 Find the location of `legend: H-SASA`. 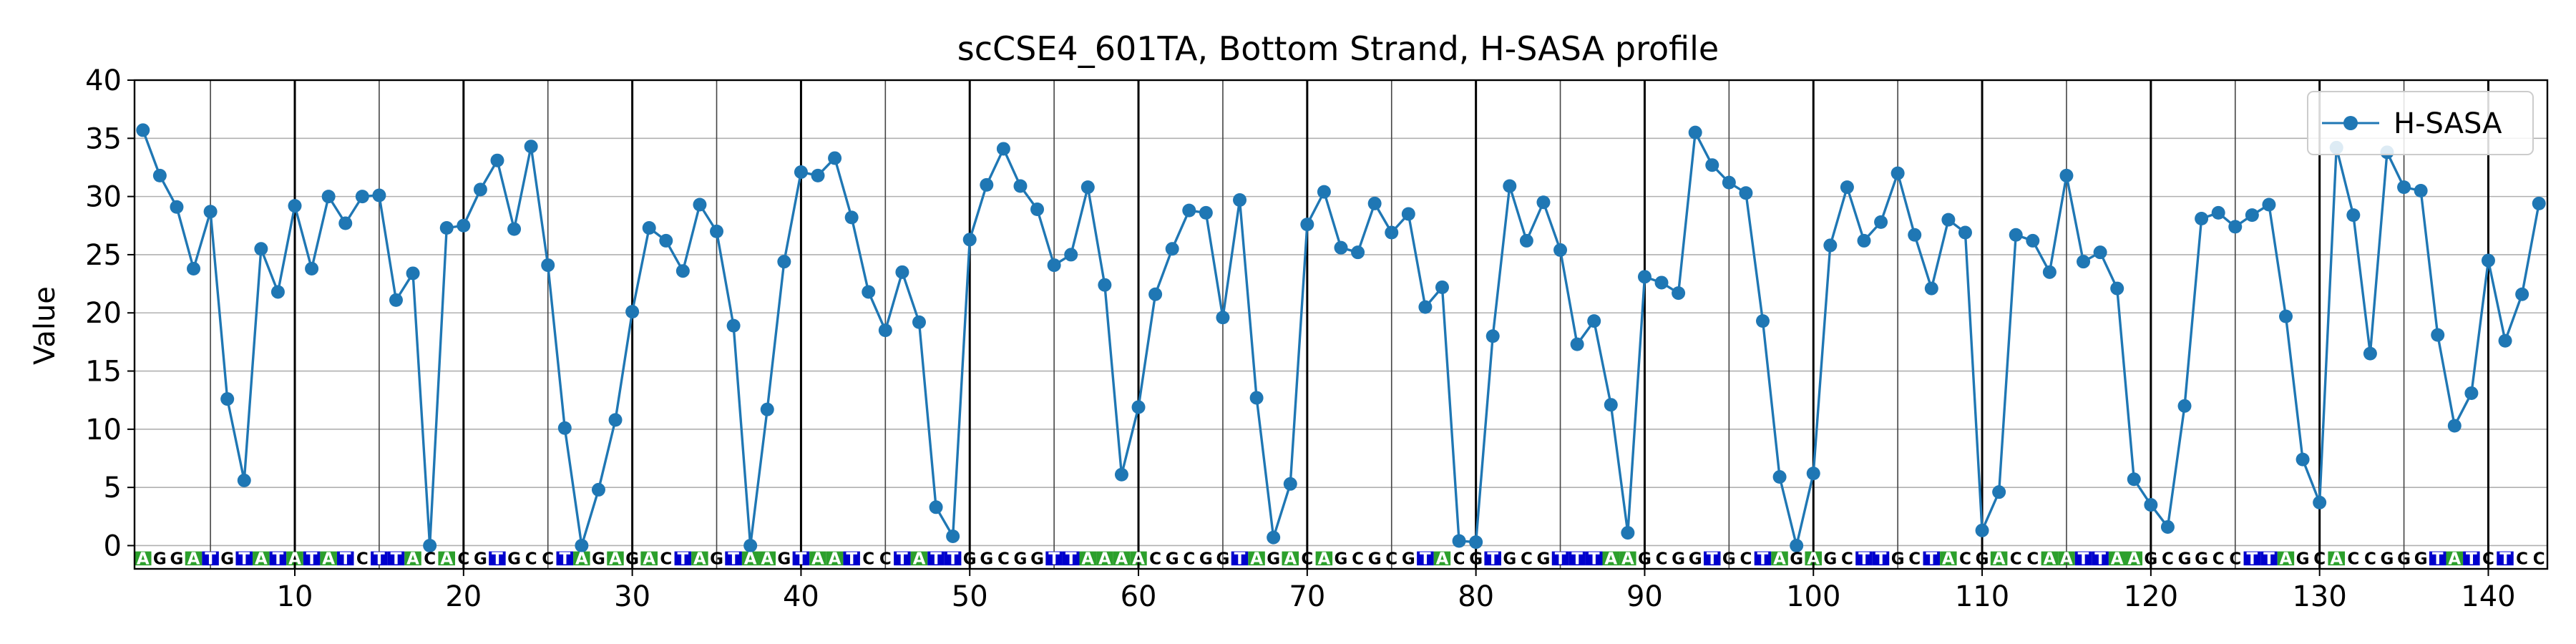

legend: H-SASA is located at coordinates (2420, 123).